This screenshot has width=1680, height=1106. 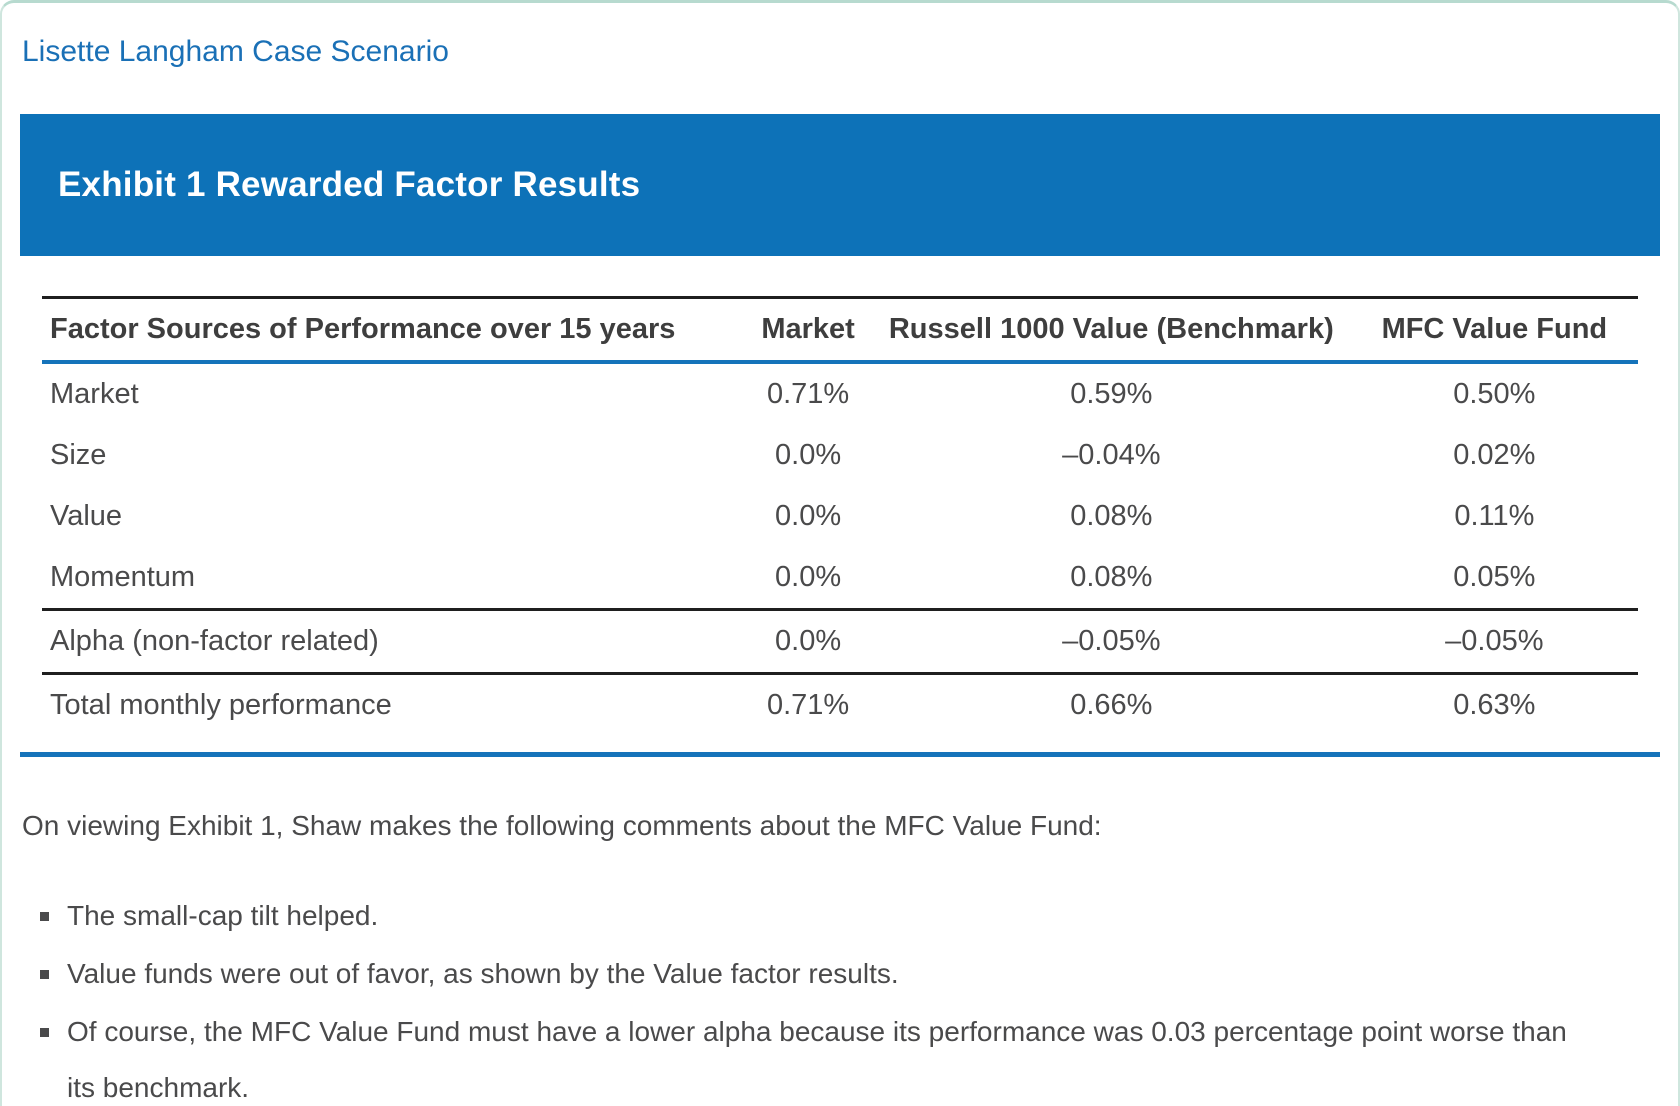 What do you see at coordinates (393, 704) in the screenshot?
I see `row-label: Total monthly performance` at bounding box center [393, 704].